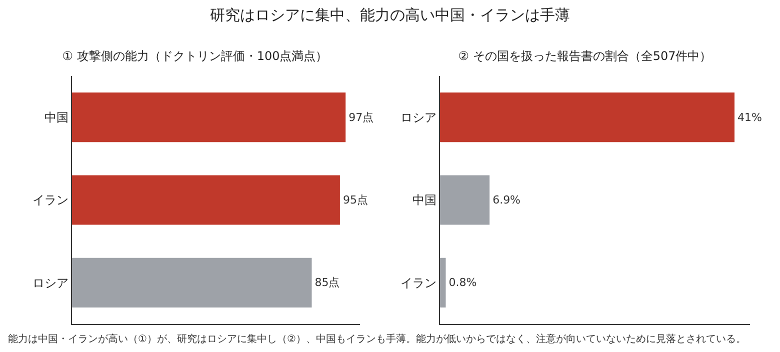 The width and height of the screenshot is (780, 352). Describe the element at coordinates (585, 56) in the screenshot. I see `chart-subtitle: ② その国を扱った報告書の割合（全507件中）` at that location.